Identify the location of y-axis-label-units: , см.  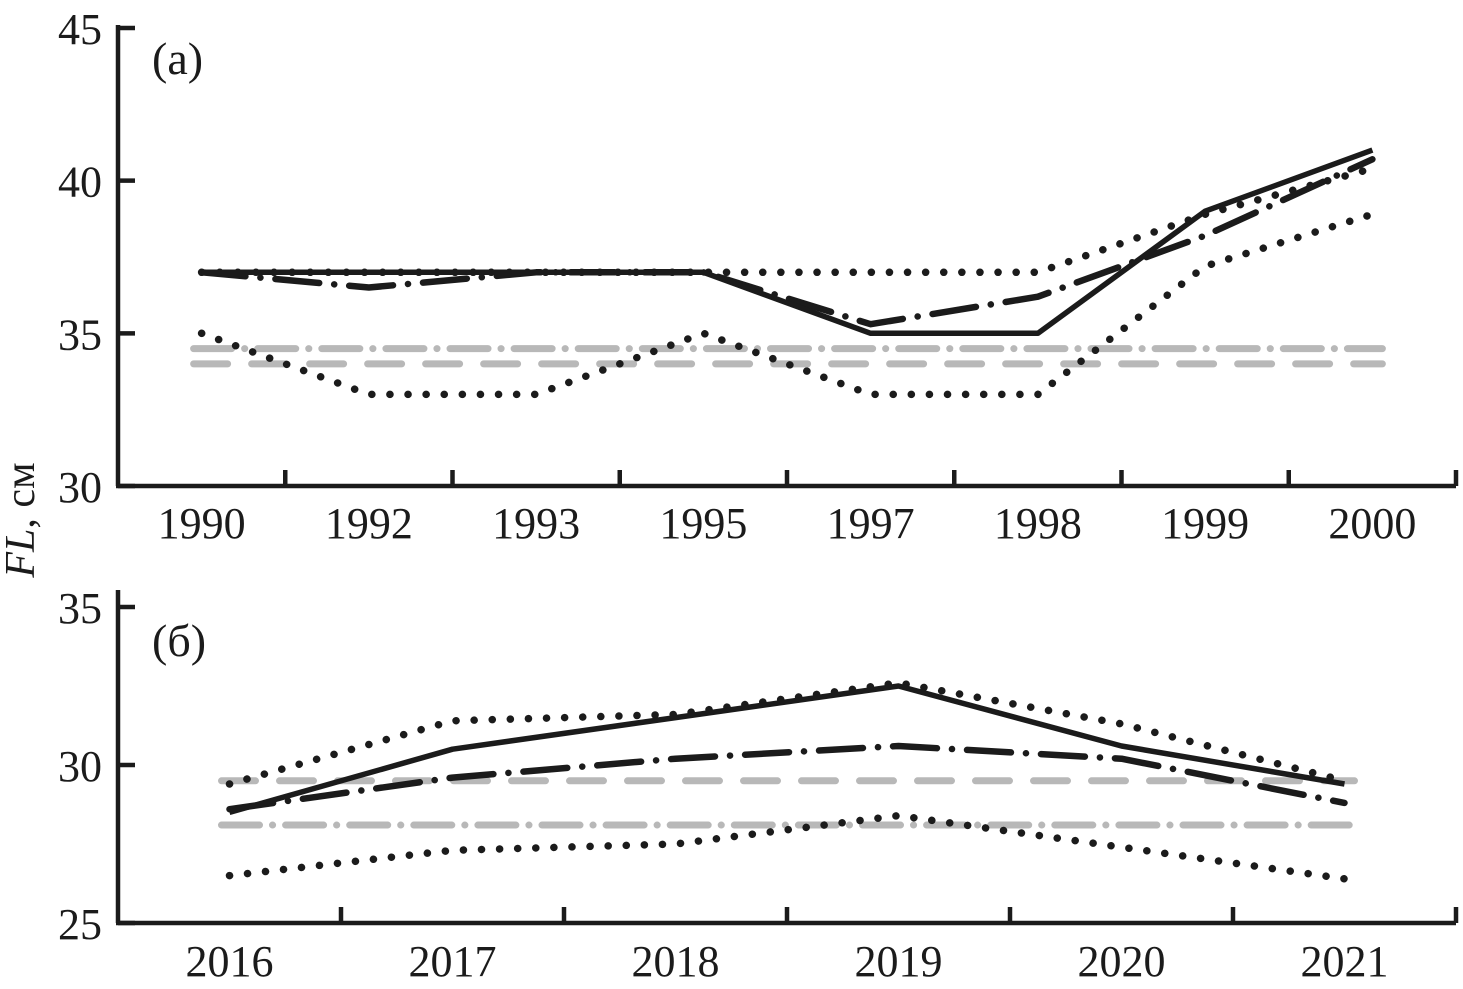
(22, 495).